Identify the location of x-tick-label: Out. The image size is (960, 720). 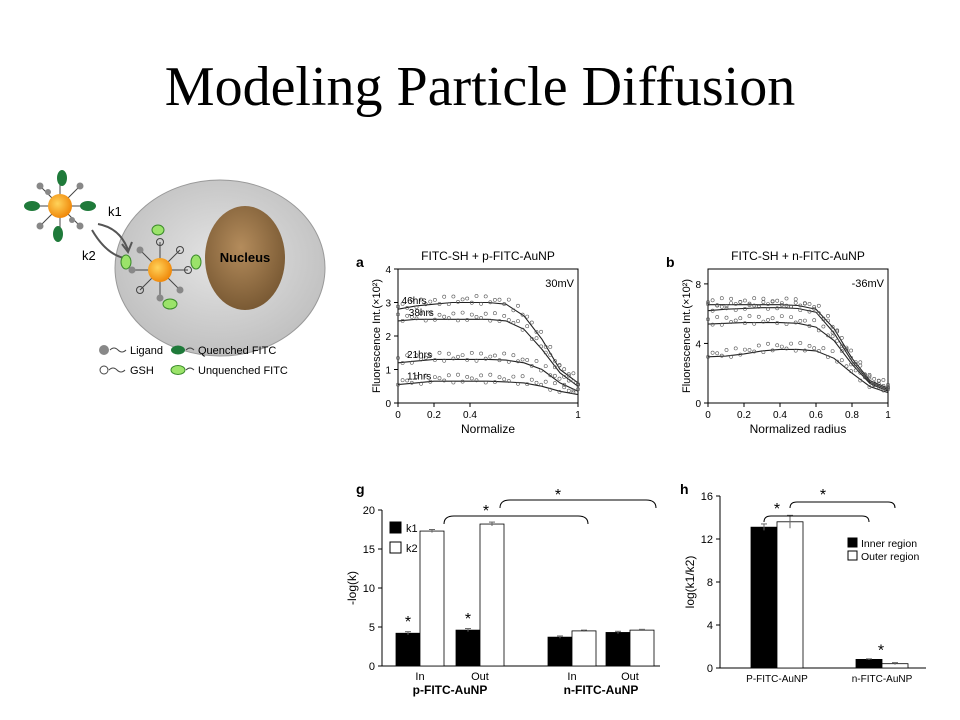
(630, 677).